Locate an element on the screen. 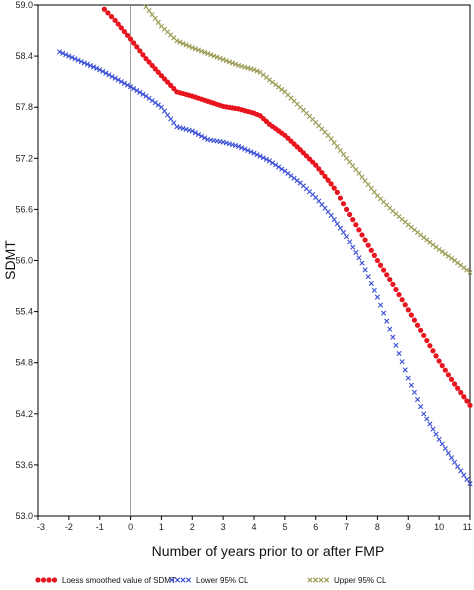 Image resolution: width=474 pixels, height=590 pixels. x-tick-label: 7 is located at coordinates (346, 527).